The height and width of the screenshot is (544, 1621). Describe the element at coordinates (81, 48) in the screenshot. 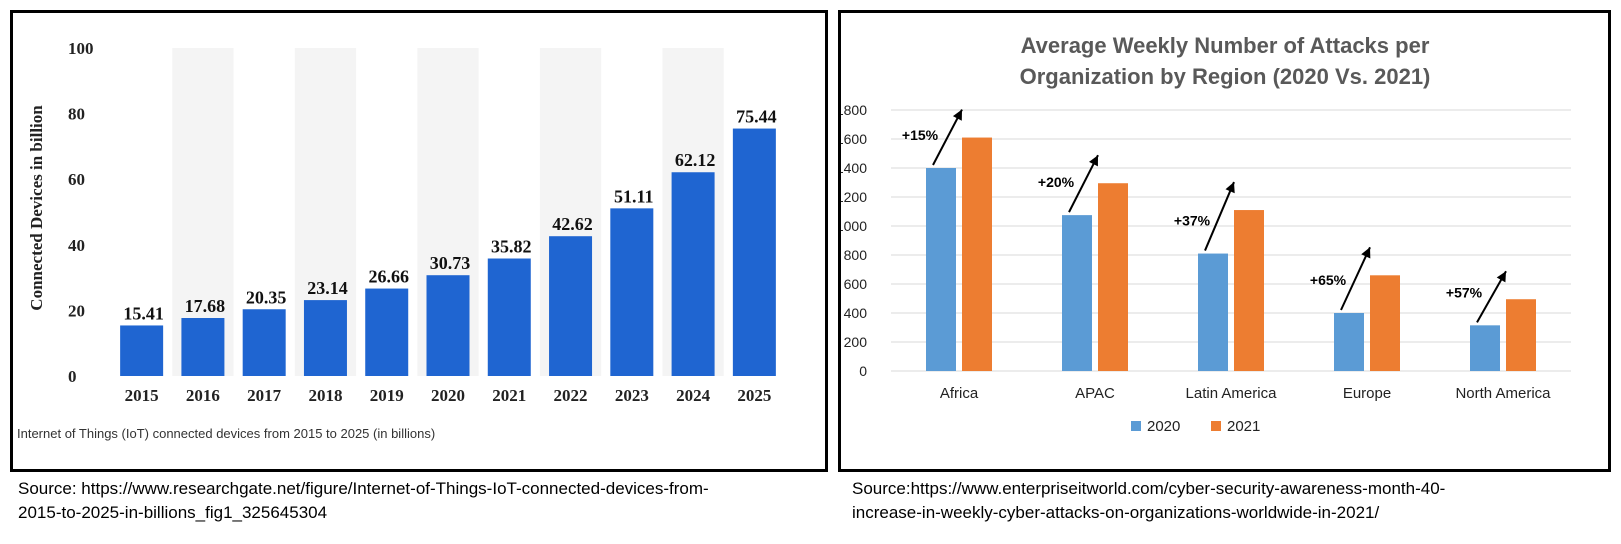

I see `iot-y-tick-label: 100` at that location.